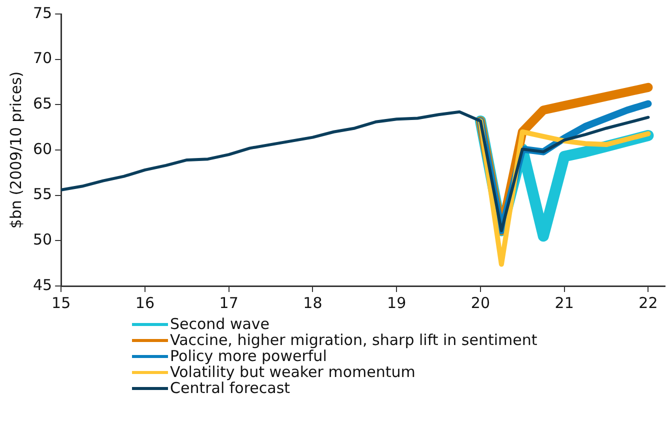 Image resolution: width=667 pixels, height=434 pixels. What do you see at coordinates (42, 103) in the screenshot?
I see `y-tick-label: 65` at bounding box center [42, 103].